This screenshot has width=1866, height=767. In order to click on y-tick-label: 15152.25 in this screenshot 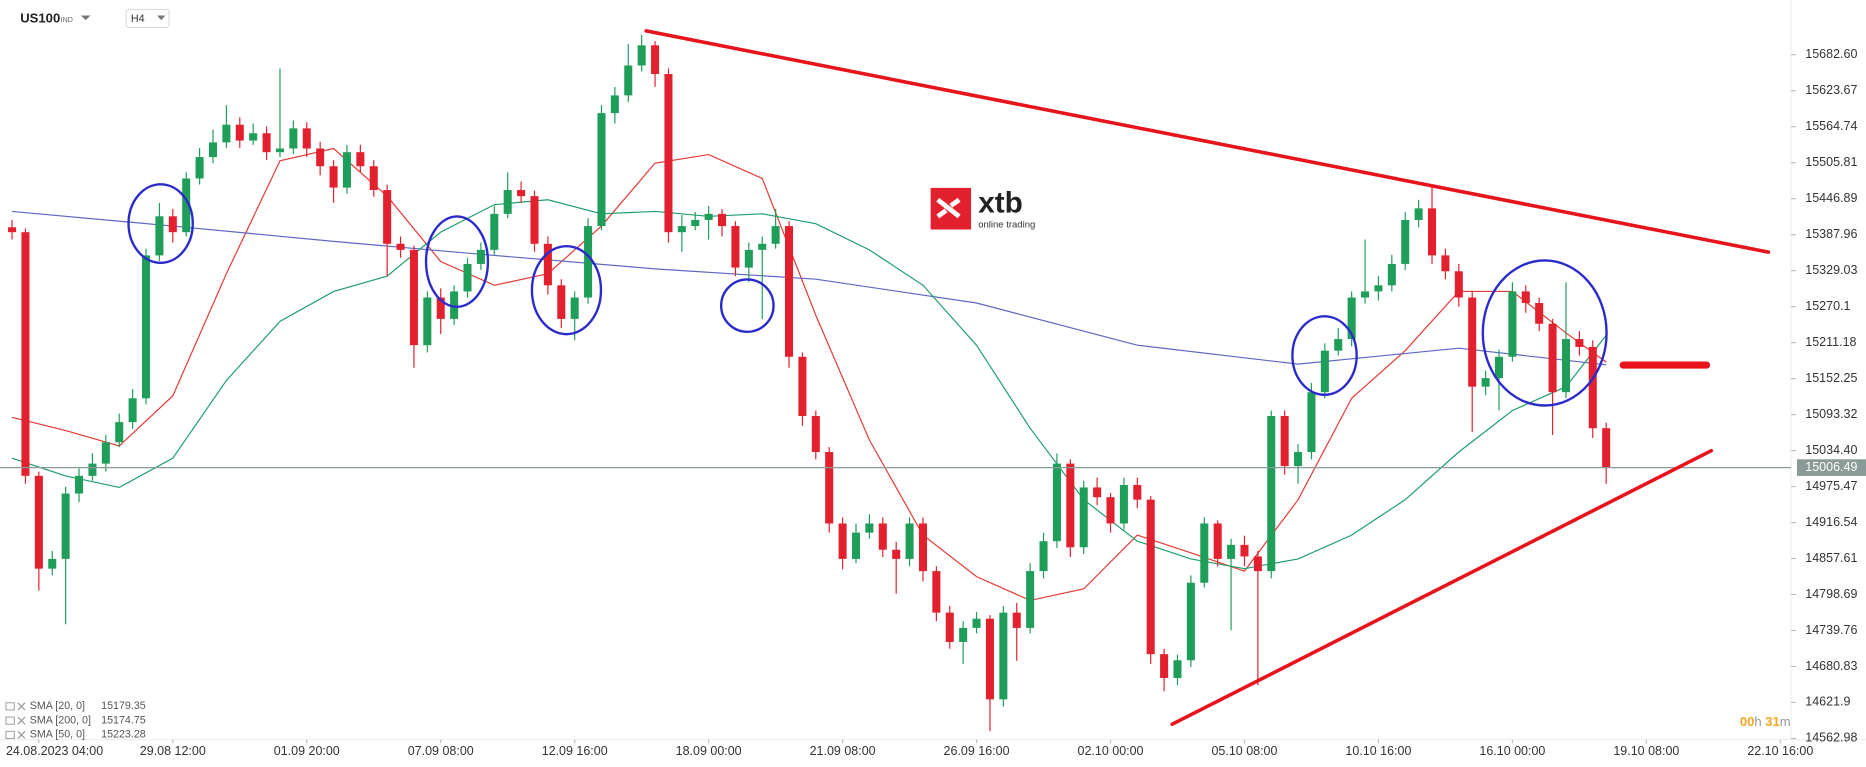, I will do `click(1831, 378)`.